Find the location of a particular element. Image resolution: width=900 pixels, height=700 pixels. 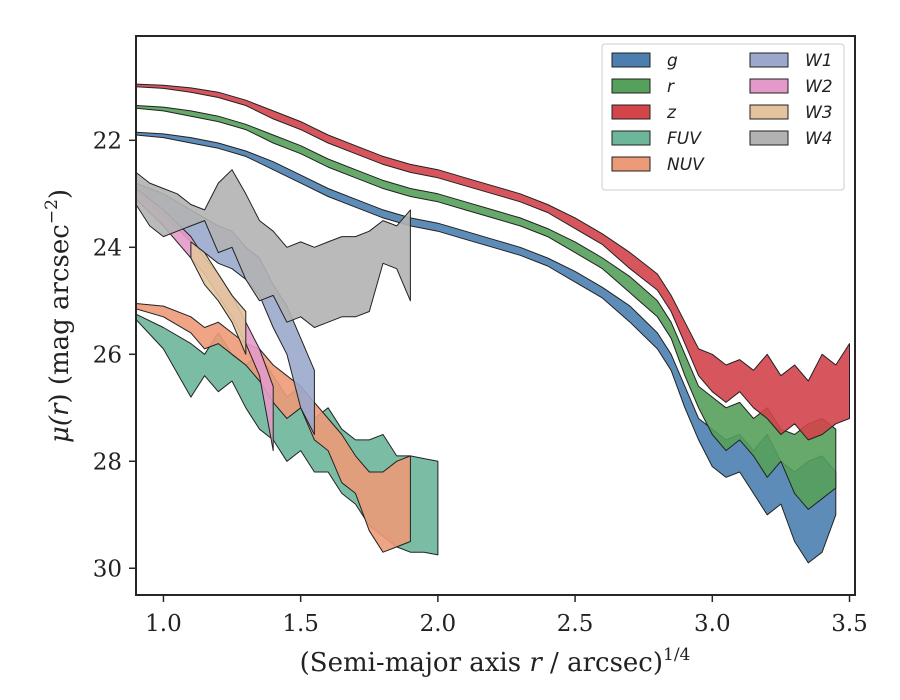

legend: grz FUV NUV W1 W2 W3 W4 is located at coordinates (723, 117).